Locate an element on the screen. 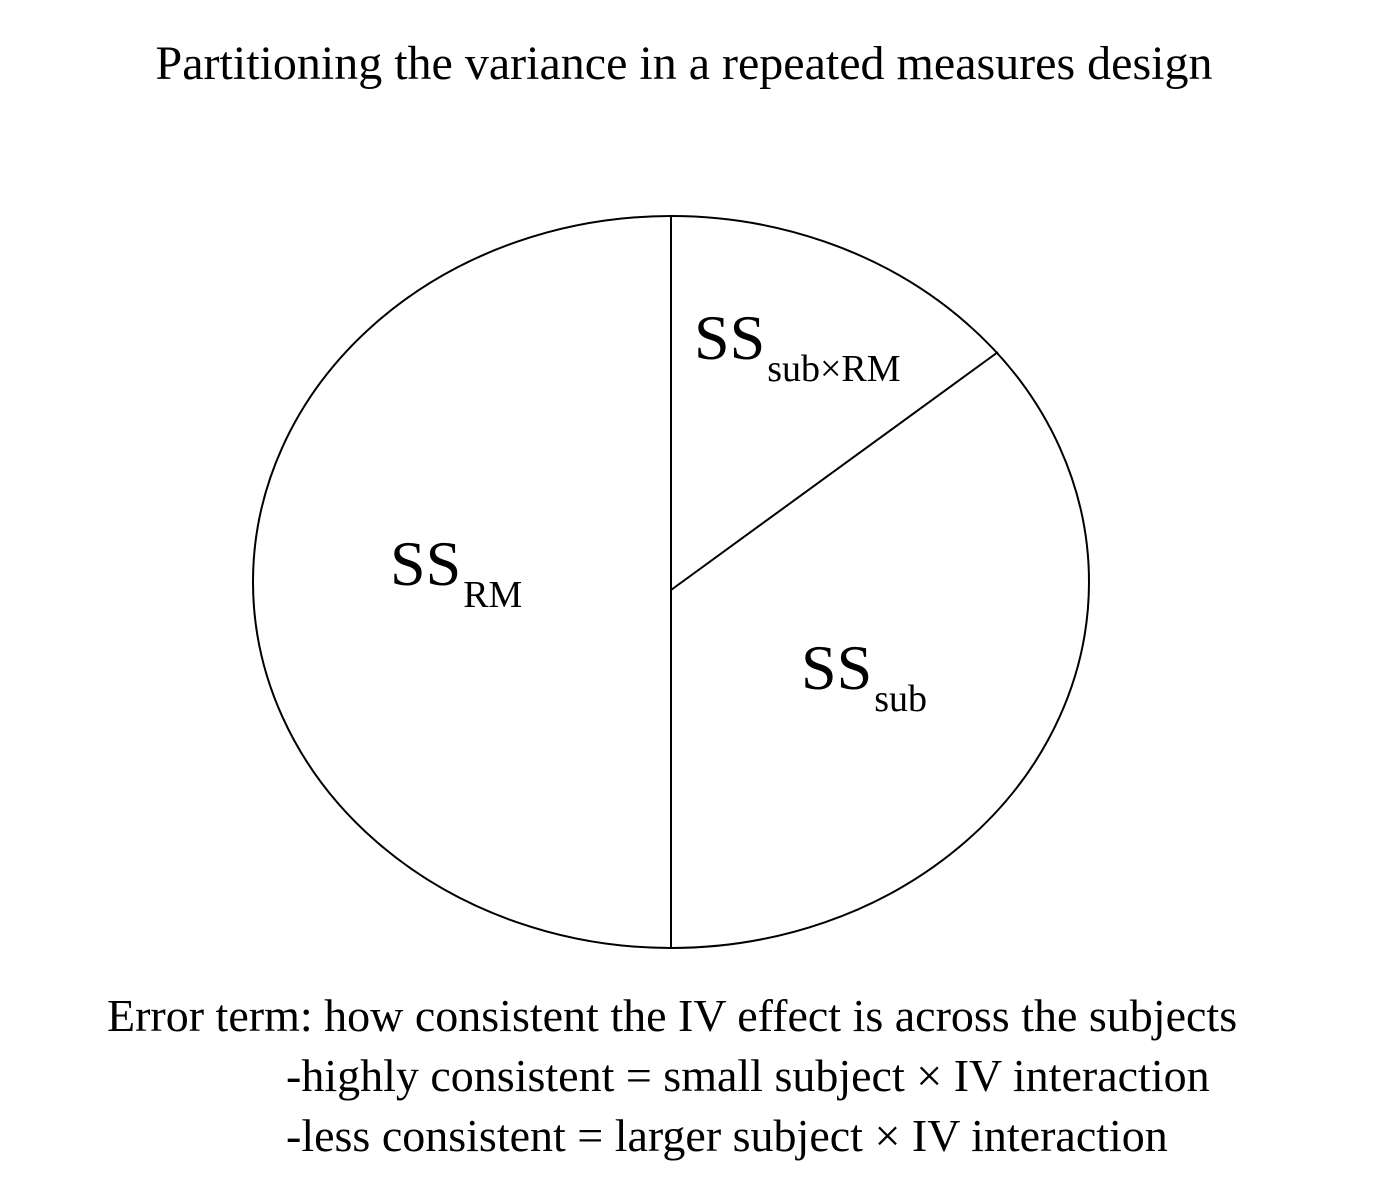 The width and height of the screenshot is (1378, 1196). segment-label-rm-subscript: RM is located at coordinates (493, 595).